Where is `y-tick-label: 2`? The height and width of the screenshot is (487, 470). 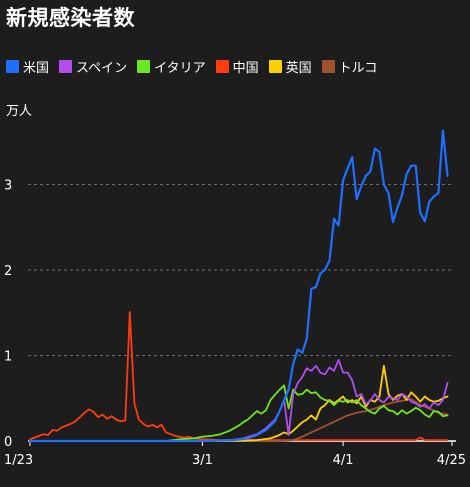 y-tick-label: 2 is located at coordinates (8, 271).